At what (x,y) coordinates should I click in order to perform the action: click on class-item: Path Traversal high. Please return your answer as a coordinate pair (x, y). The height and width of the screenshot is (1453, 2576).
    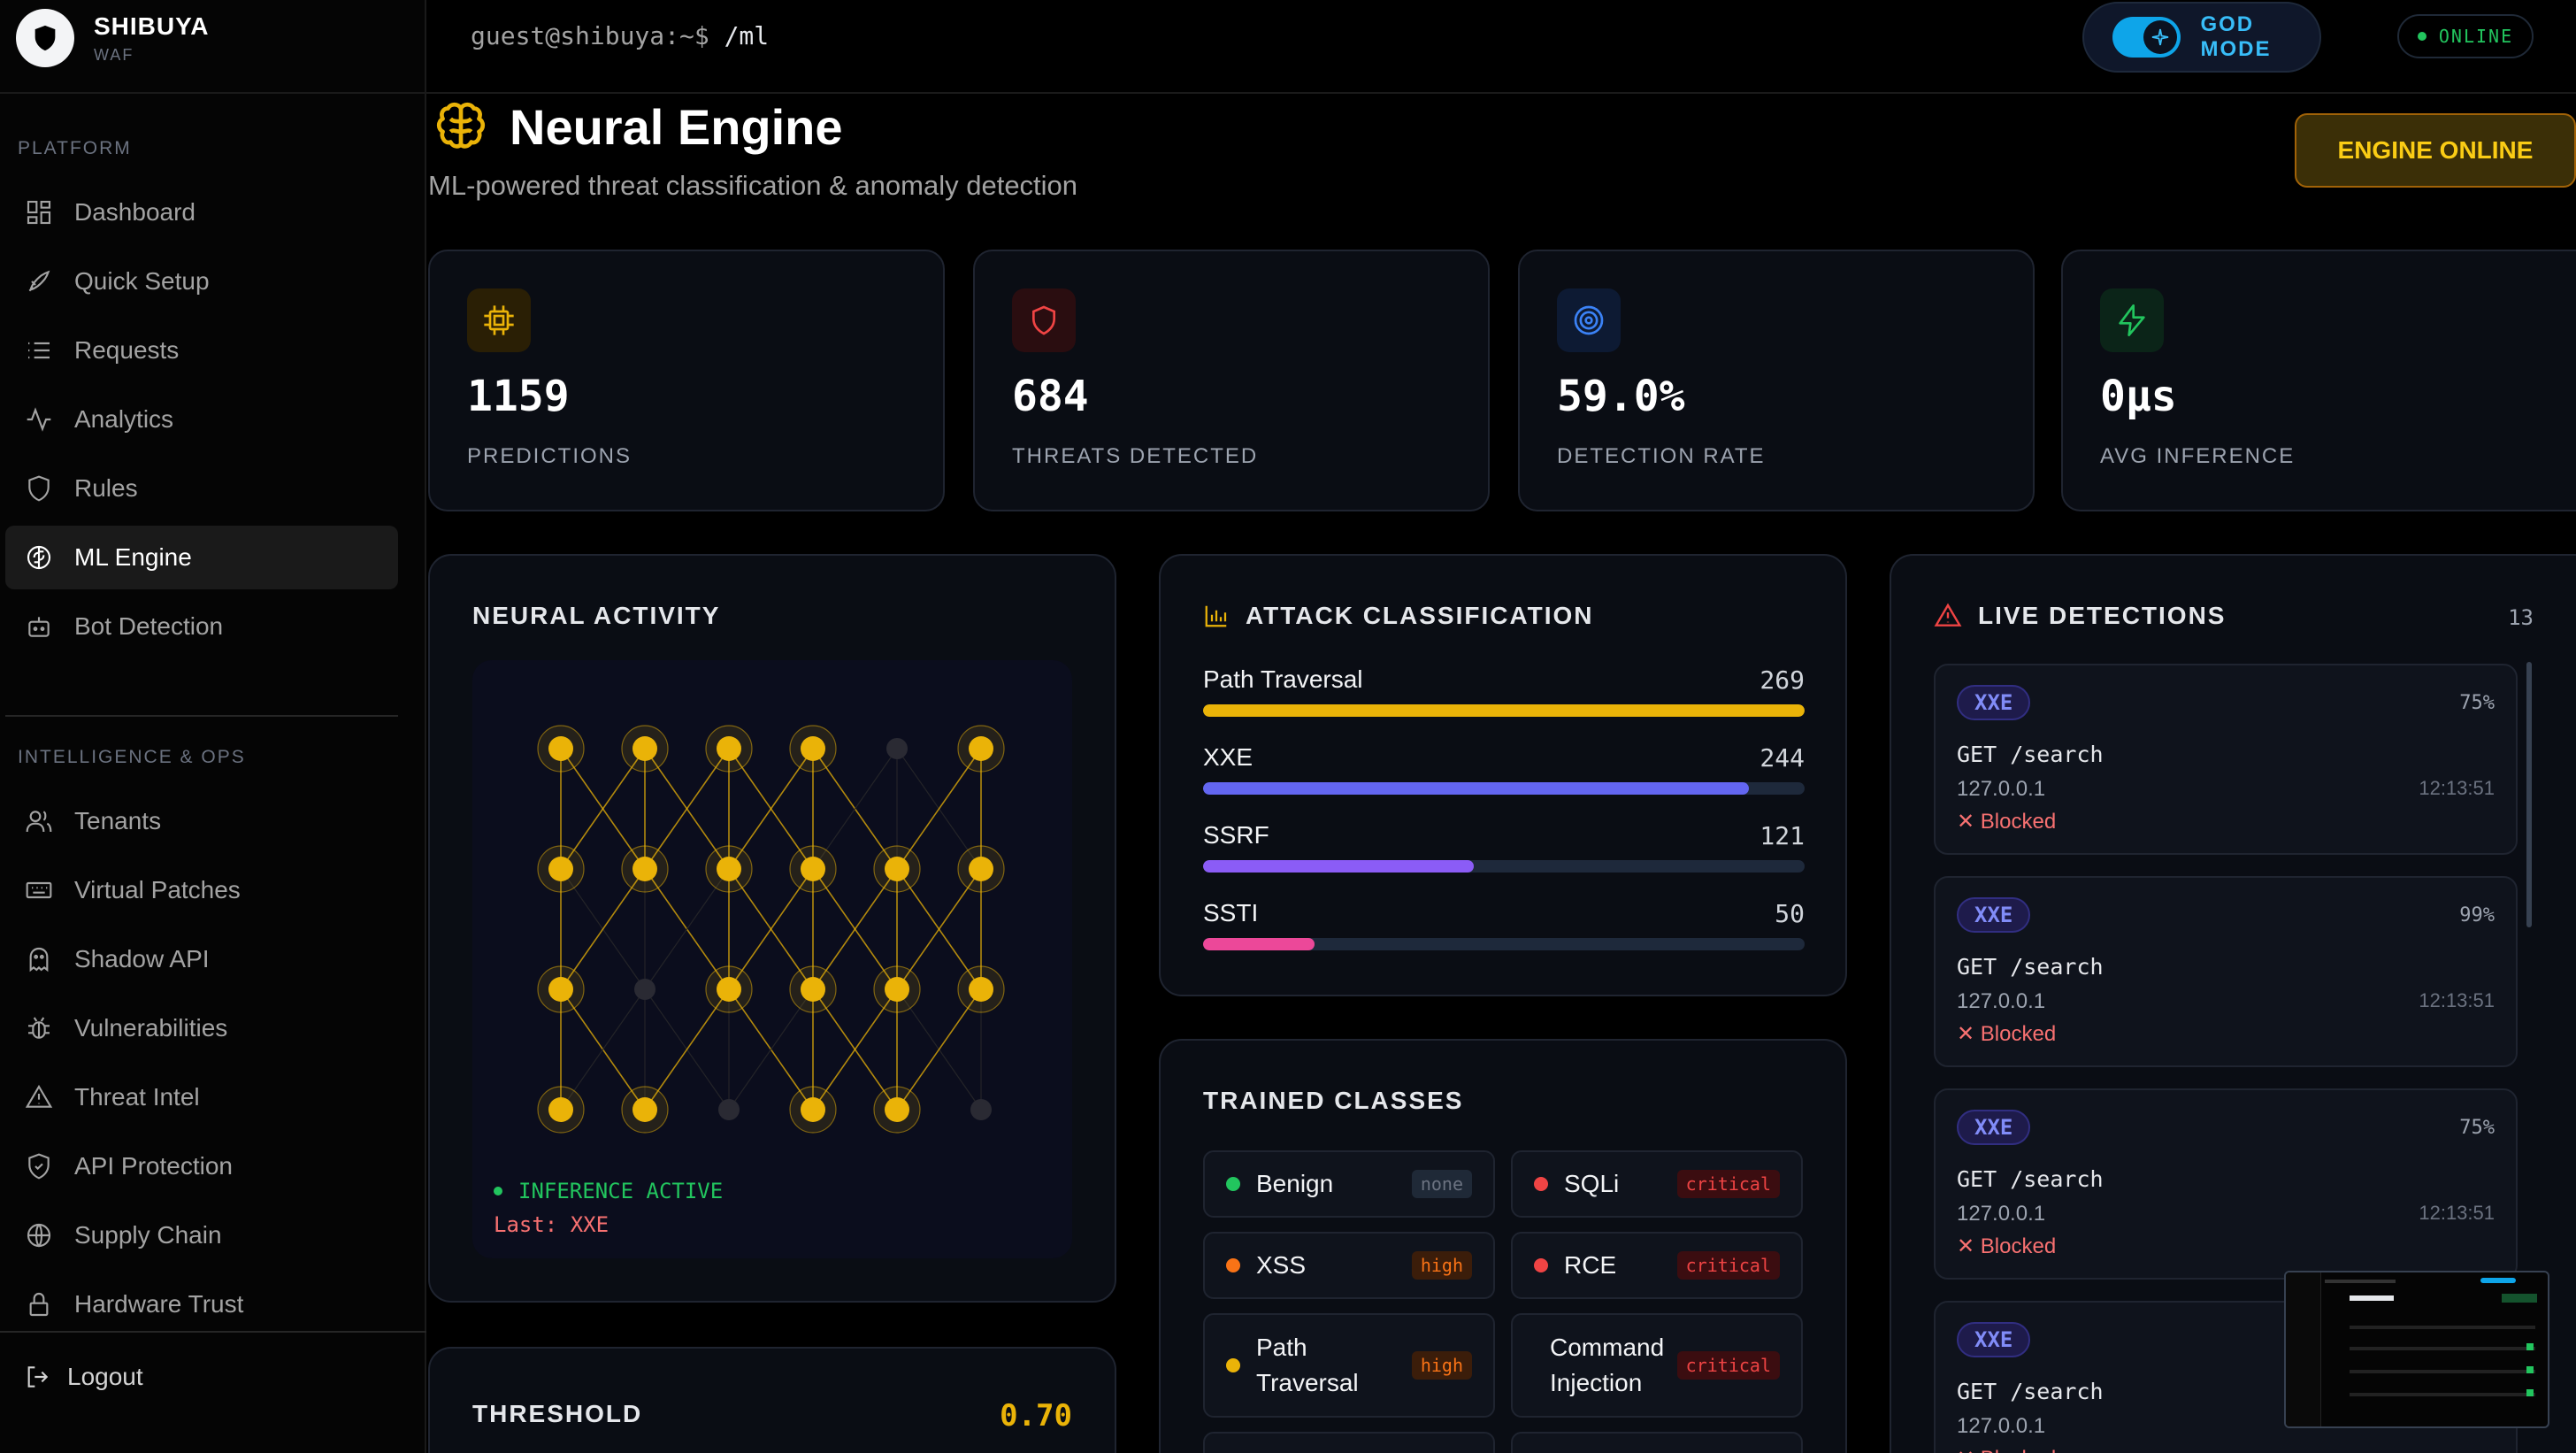
    Looking at the image, I should click on (1349, 1365).